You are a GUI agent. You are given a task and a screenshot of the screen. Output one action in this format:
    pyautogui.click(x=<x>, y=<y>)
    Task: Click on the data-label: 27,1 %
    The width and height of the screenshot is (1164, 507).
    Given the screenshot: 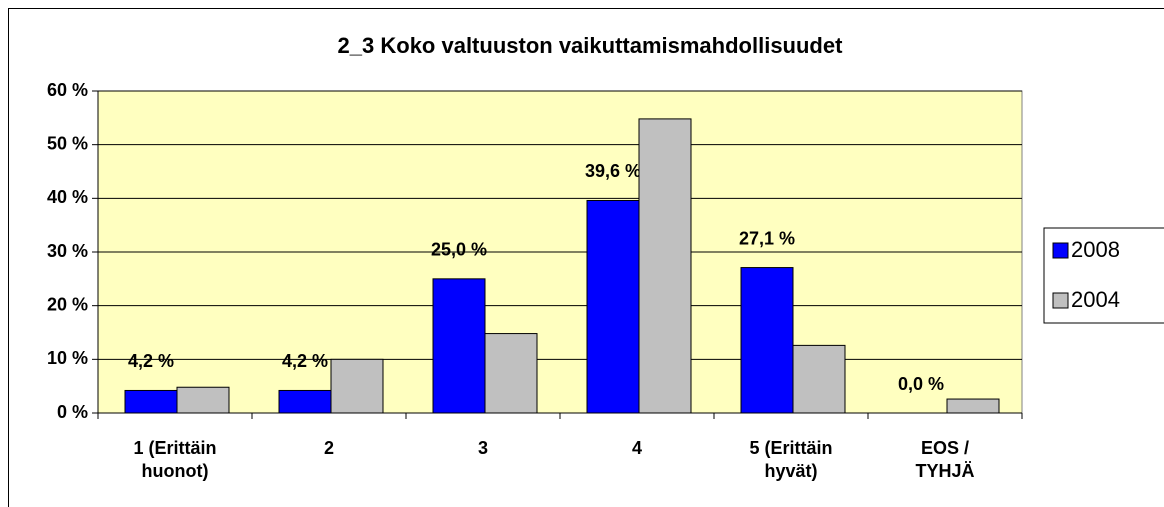 What is the action you would take?
    pyautogui.click(x=767, y=238)
    